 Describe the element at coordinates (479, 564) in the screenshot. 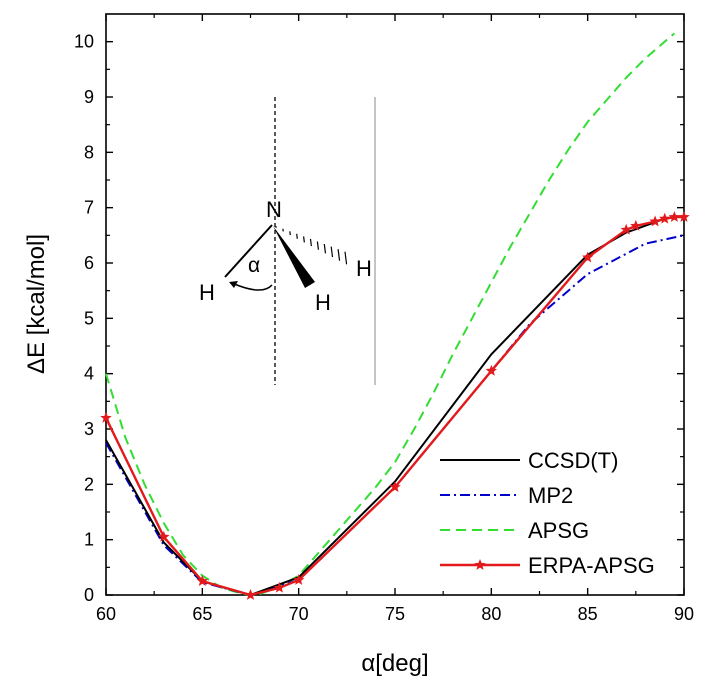

I see `legend-star-marker` at that location.